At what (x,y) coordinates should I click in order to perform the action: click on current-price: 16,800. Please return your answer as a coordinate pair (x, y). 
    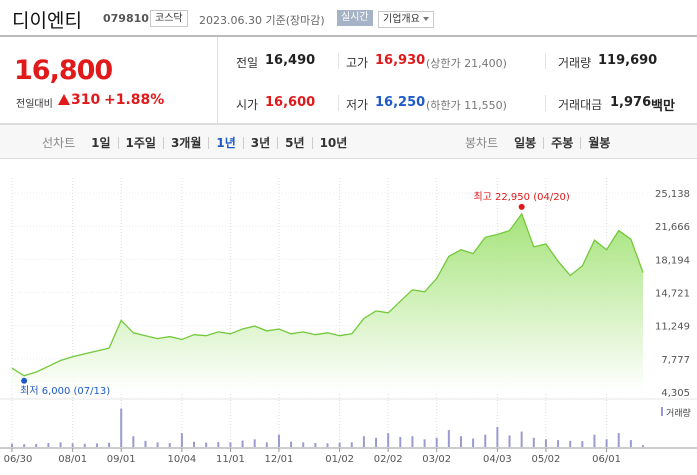
    Looking at the image, I should click on (63, 70).